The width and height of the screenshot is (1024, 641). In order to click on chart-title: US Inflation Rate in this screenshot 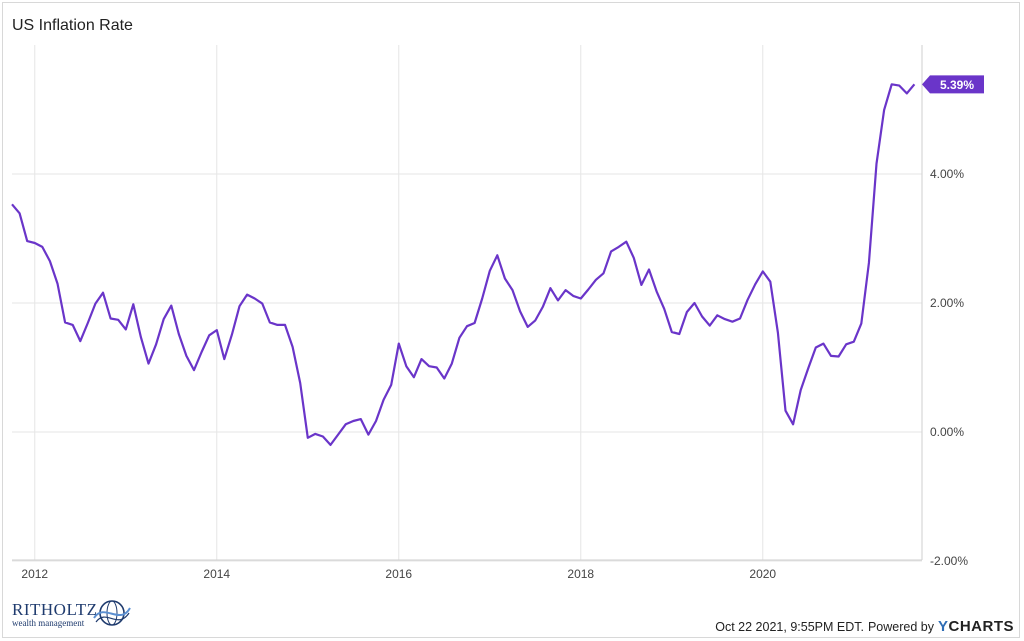, I will do `click(72, 25)`.